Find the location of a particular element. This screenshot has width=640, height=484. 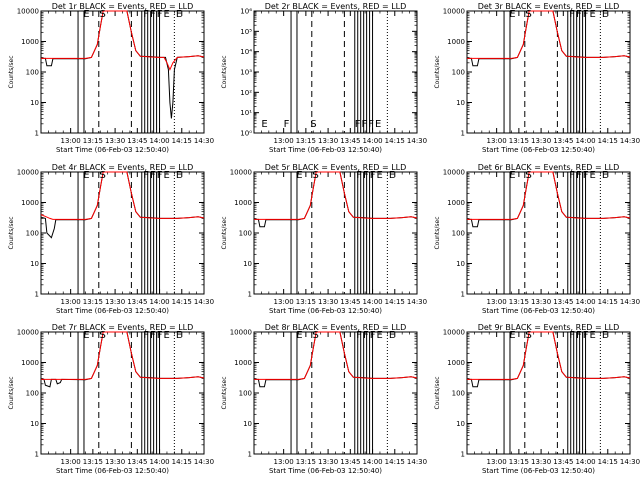

y-tick-label: 10⁰ is located at coordinates (246, 134).